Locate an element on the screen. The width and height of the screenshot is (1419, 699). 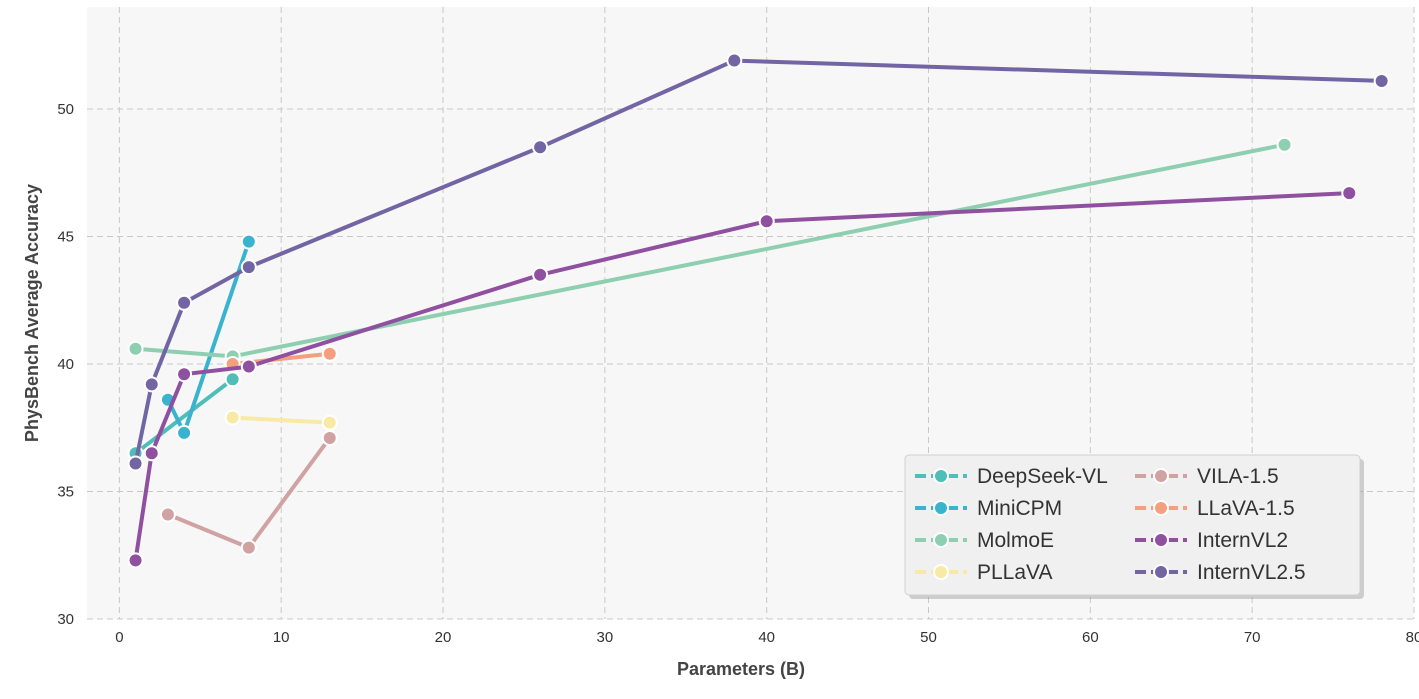
series-minicpm is located at coordinates (208, 337).